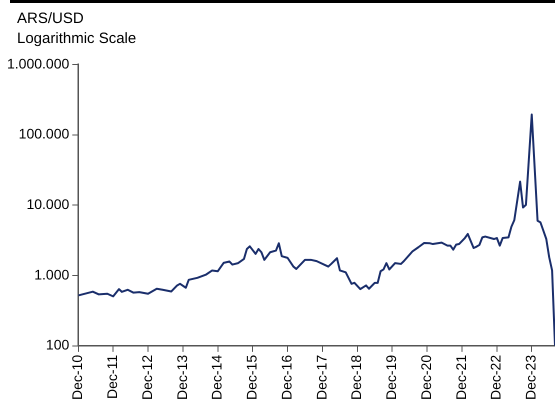 Image resolution: width=555 pixels, height=403 pixels. I want to click on y-tick-label: 10.000, so click(48, 204).